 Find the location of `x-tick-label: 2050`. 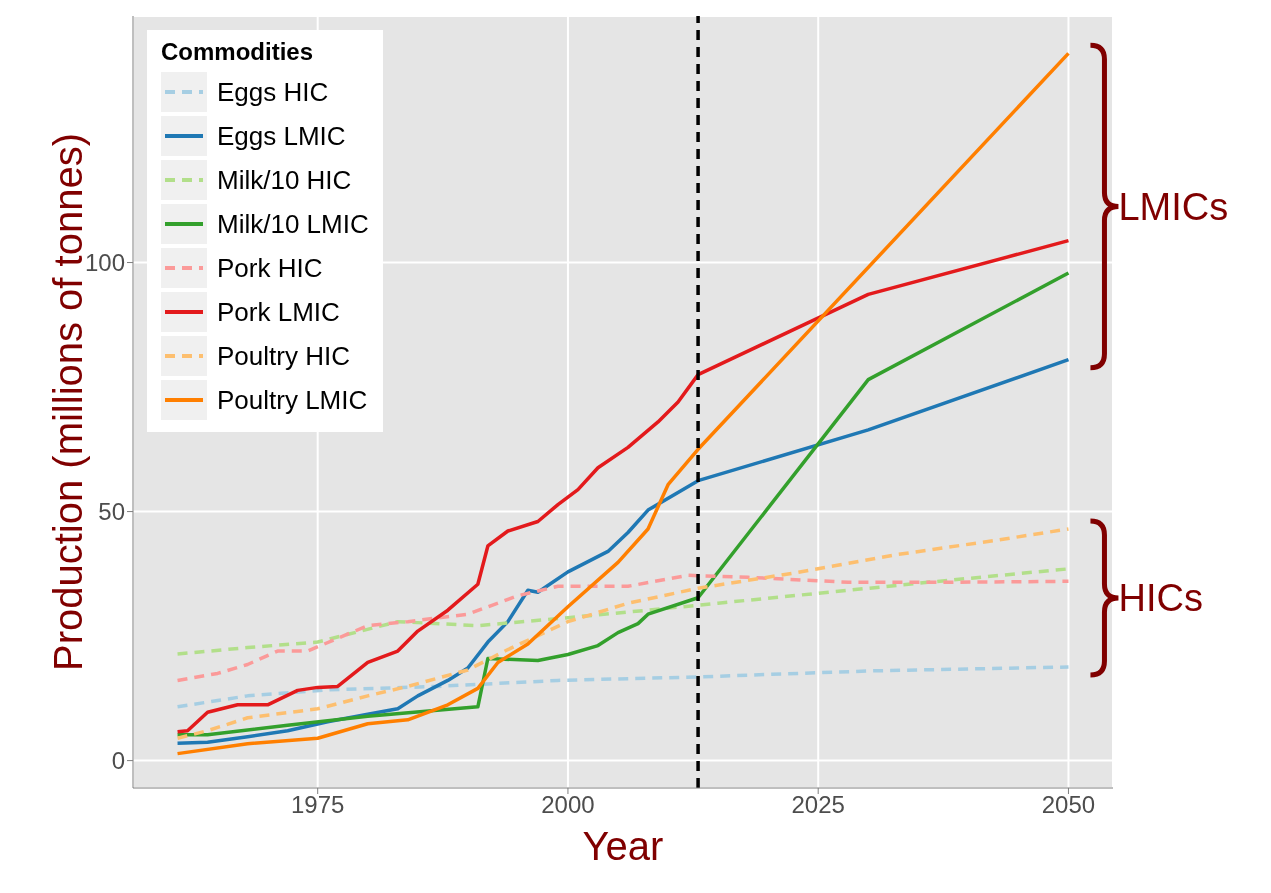

x-tick-label: 2050 is located at coordinates (1068, 805).